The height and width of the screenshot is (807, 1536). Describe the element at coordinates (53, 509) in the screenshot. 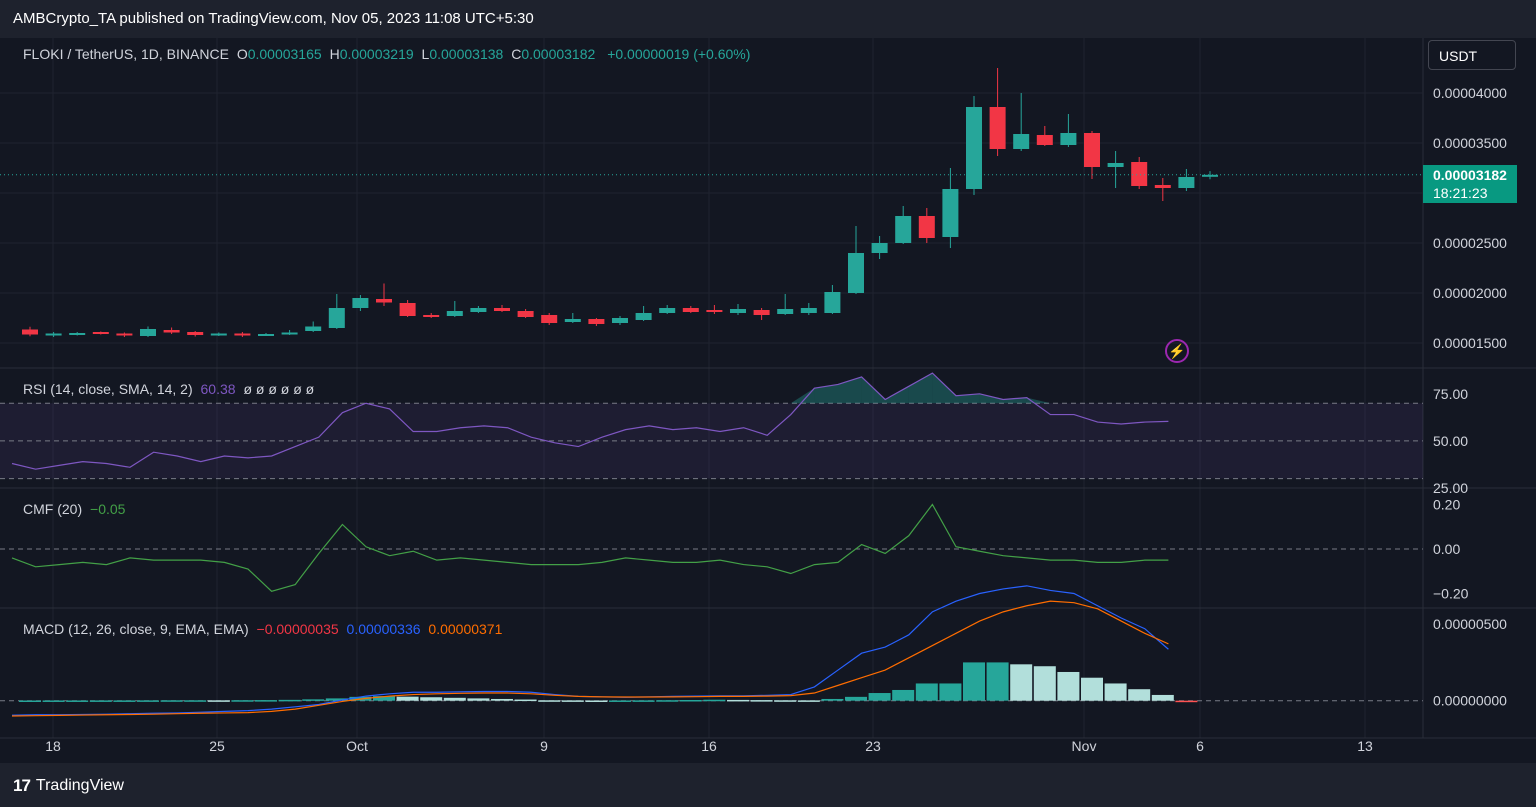

I see `cmf-name: CMF (20)` at that location.